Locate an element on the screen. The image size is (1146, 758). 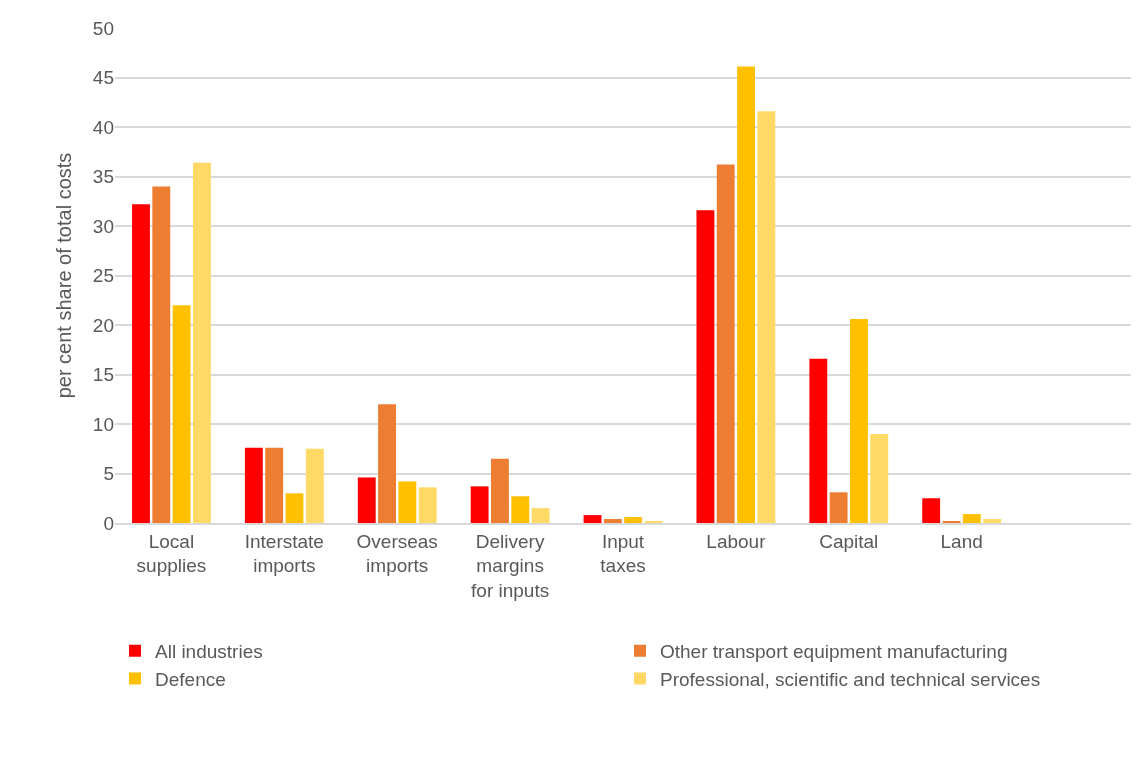
y-tick-label: 5 is located at coordinates (108, 474).